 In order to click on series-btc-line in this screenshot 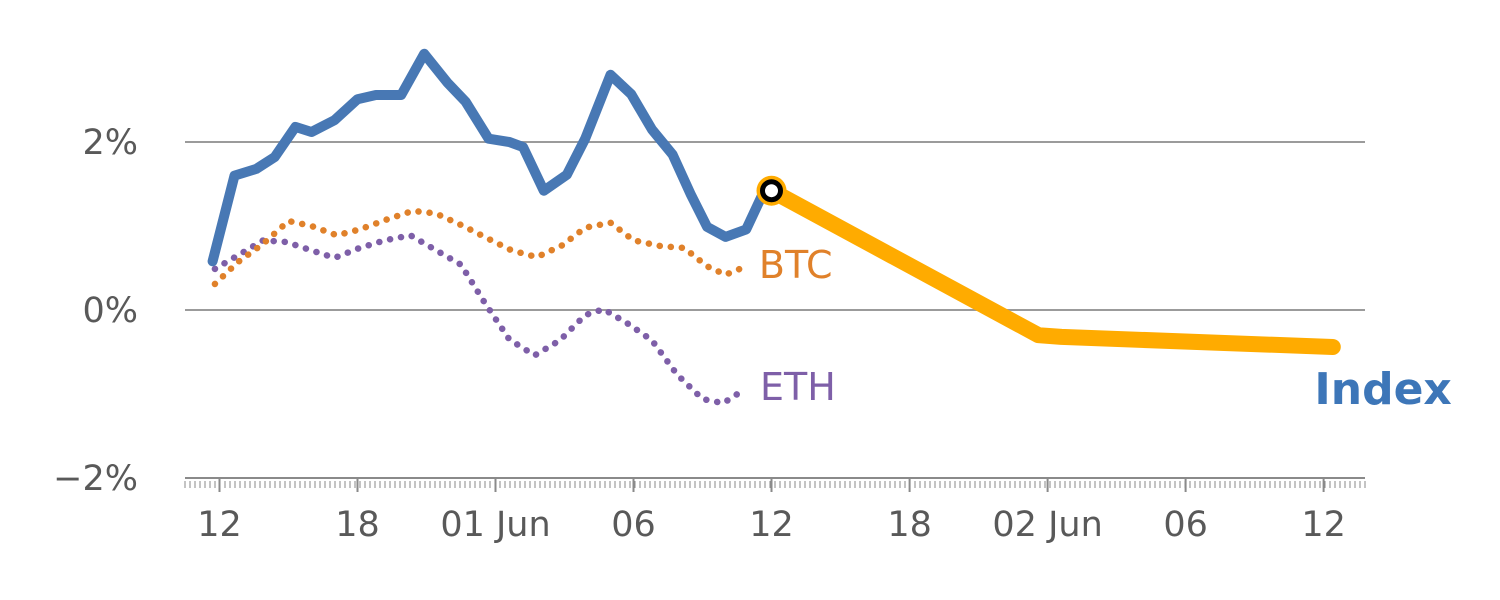, I will do `click(480, 247)`.